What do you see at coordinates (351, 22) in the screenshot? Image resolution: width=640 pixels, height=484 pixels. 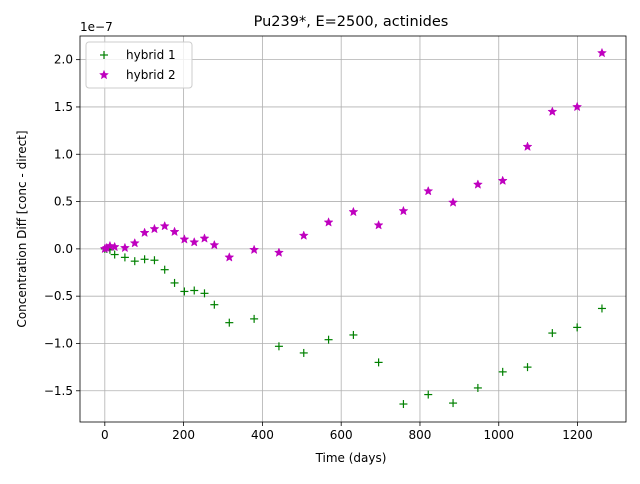 I see `chart-title: Pu239*, E=2500, actinides` at bounding box center [351, 22].